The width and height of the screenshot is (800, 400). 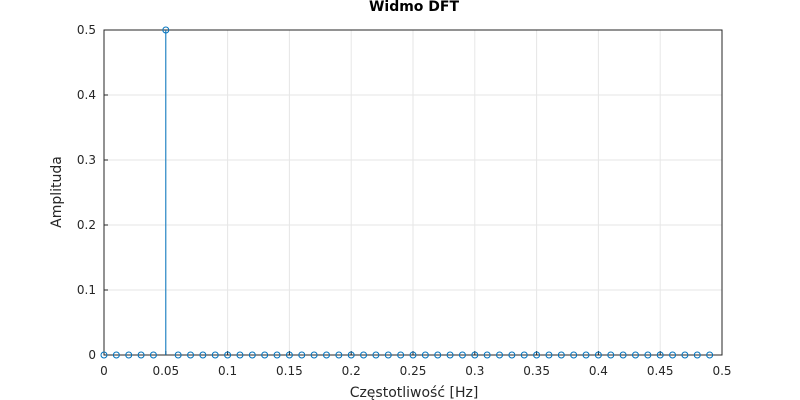 I want to click on chart-title: Widmo DFT, so click(x=414, y=7).